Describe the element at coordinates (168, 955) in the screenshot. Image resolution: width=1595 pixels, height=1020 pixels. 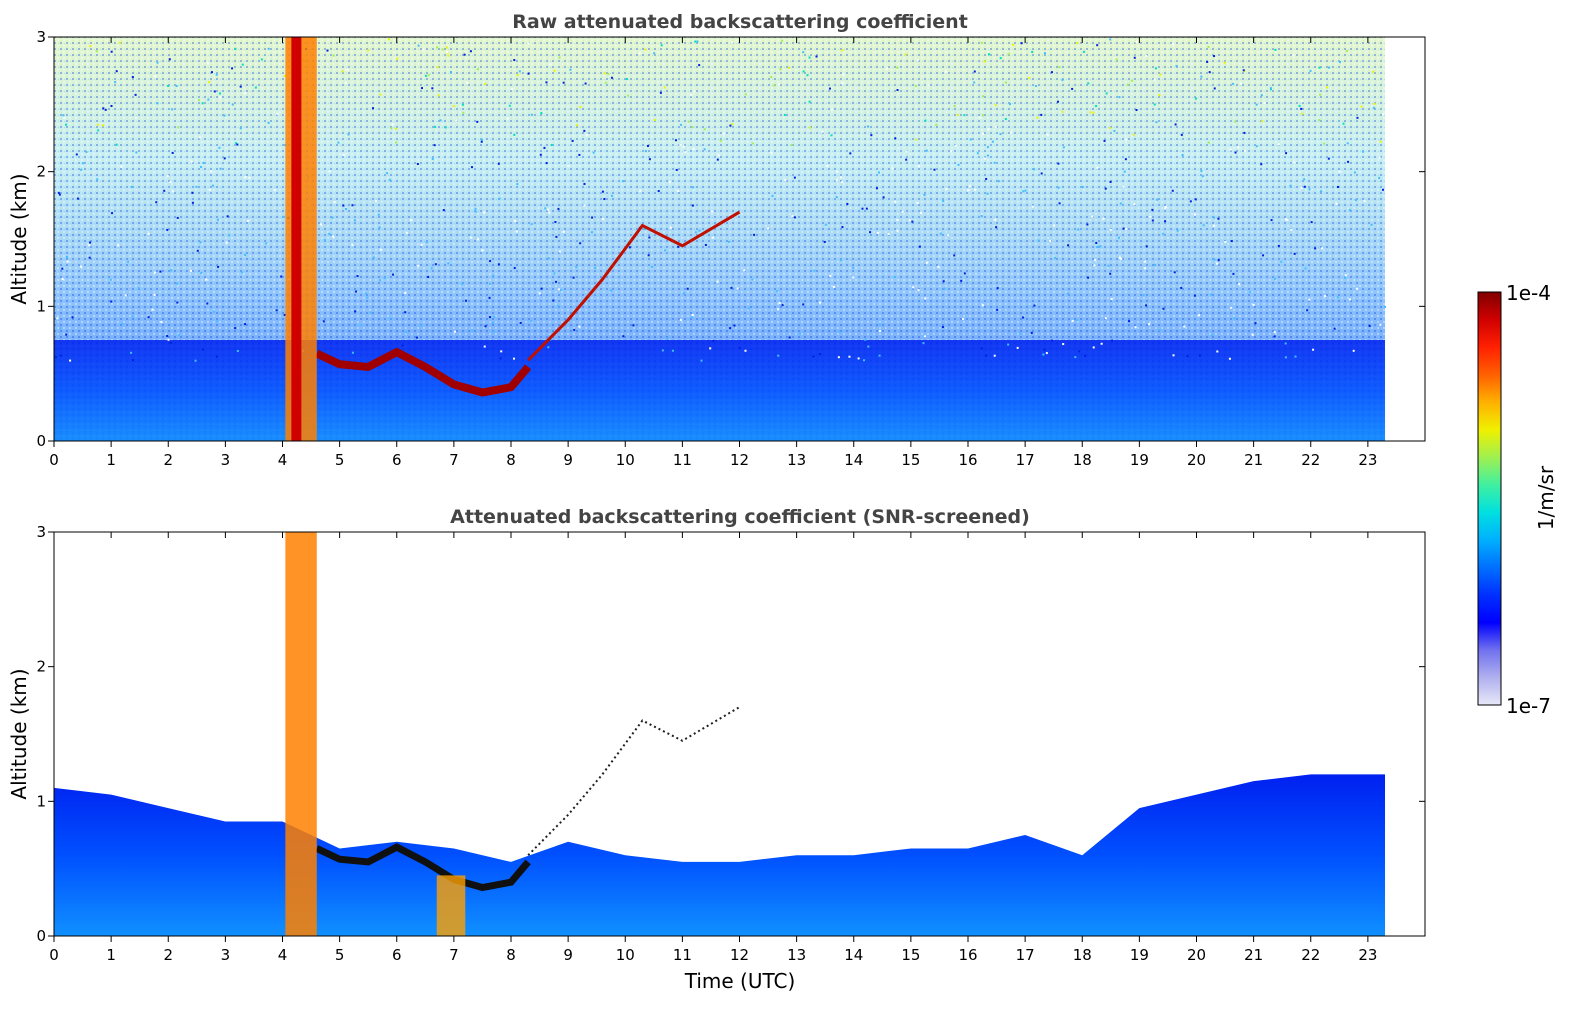
I see `x-tick-label: 2` at that location.